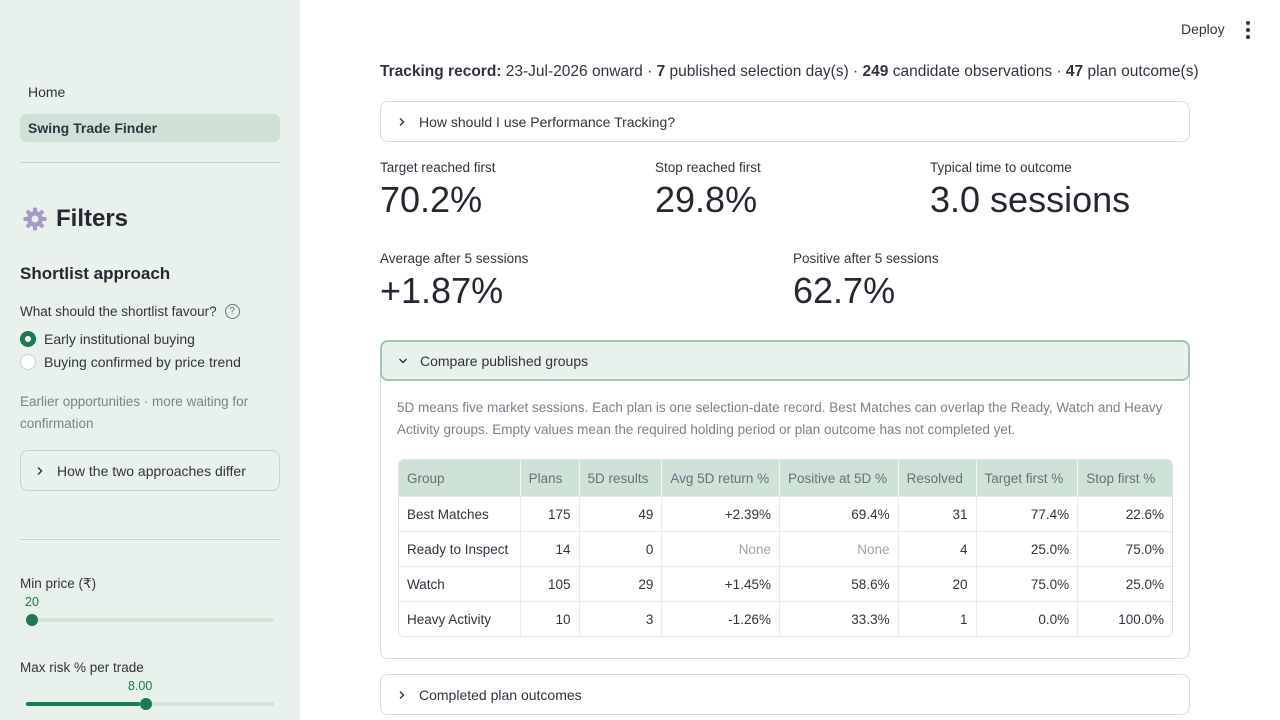 Image resolution: width=1280 pixels, height=720 pixels. What do you see at coordinates (403, 360) in the screenshot?
I see `chevron-down-icon` at bounding box center [403, 360].